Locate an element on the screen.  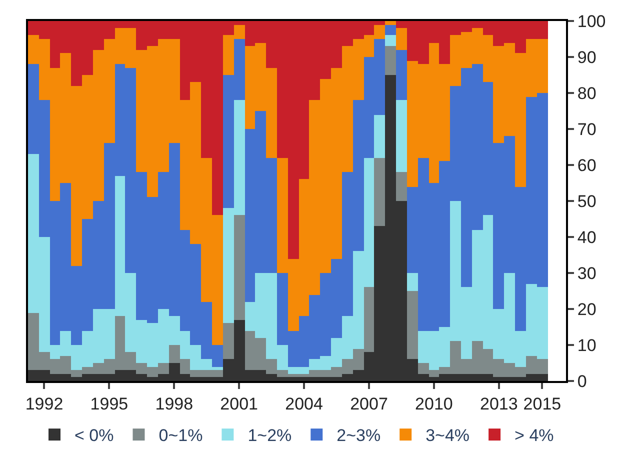
y-tick-label: 100 is located at coordinates (591, 21).